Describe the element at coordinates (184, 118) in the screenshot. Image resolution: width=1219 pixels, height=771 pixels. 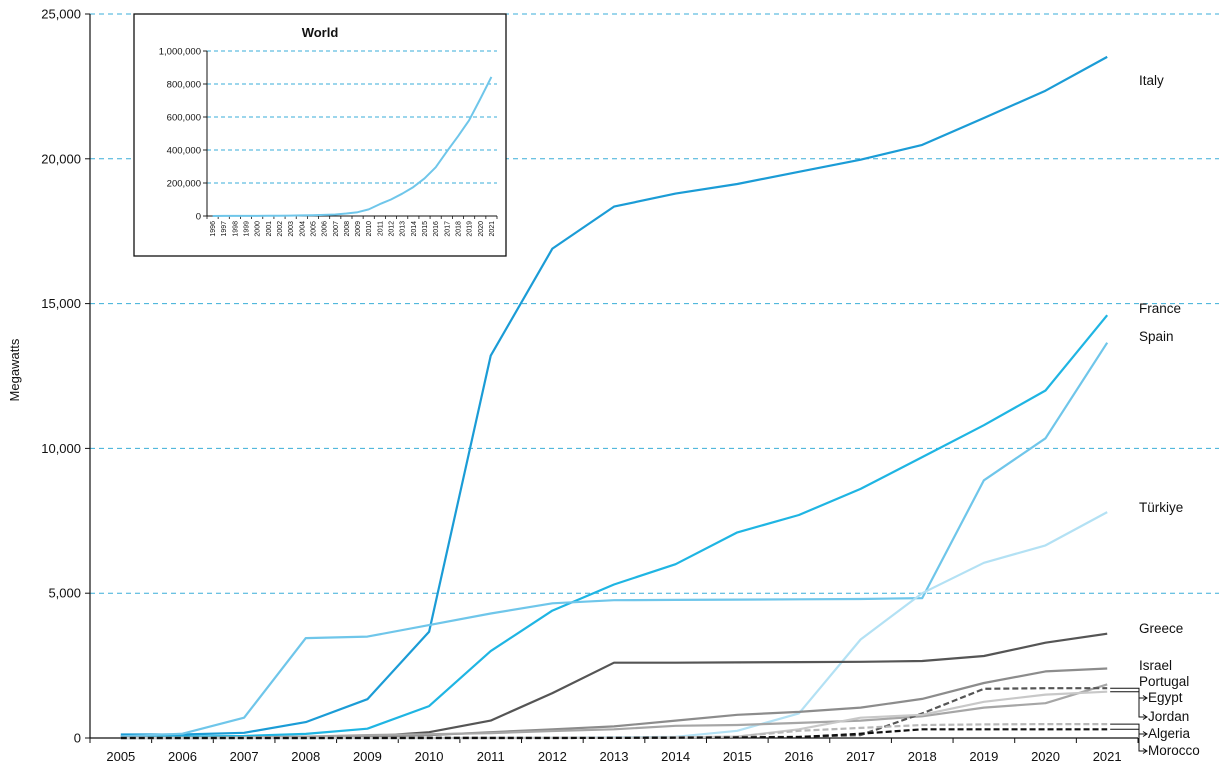
I see `inset-y-tick-label: 600,000` at that location.